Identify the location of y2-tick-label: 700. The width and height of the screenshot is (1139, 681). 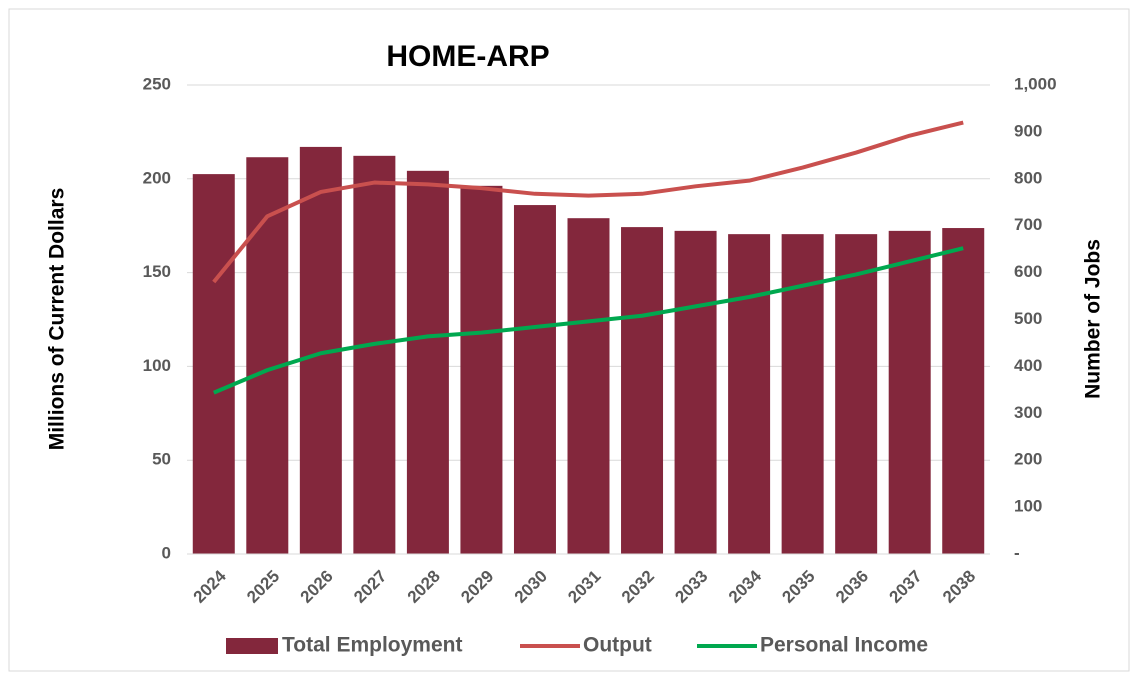
(1028, 224).